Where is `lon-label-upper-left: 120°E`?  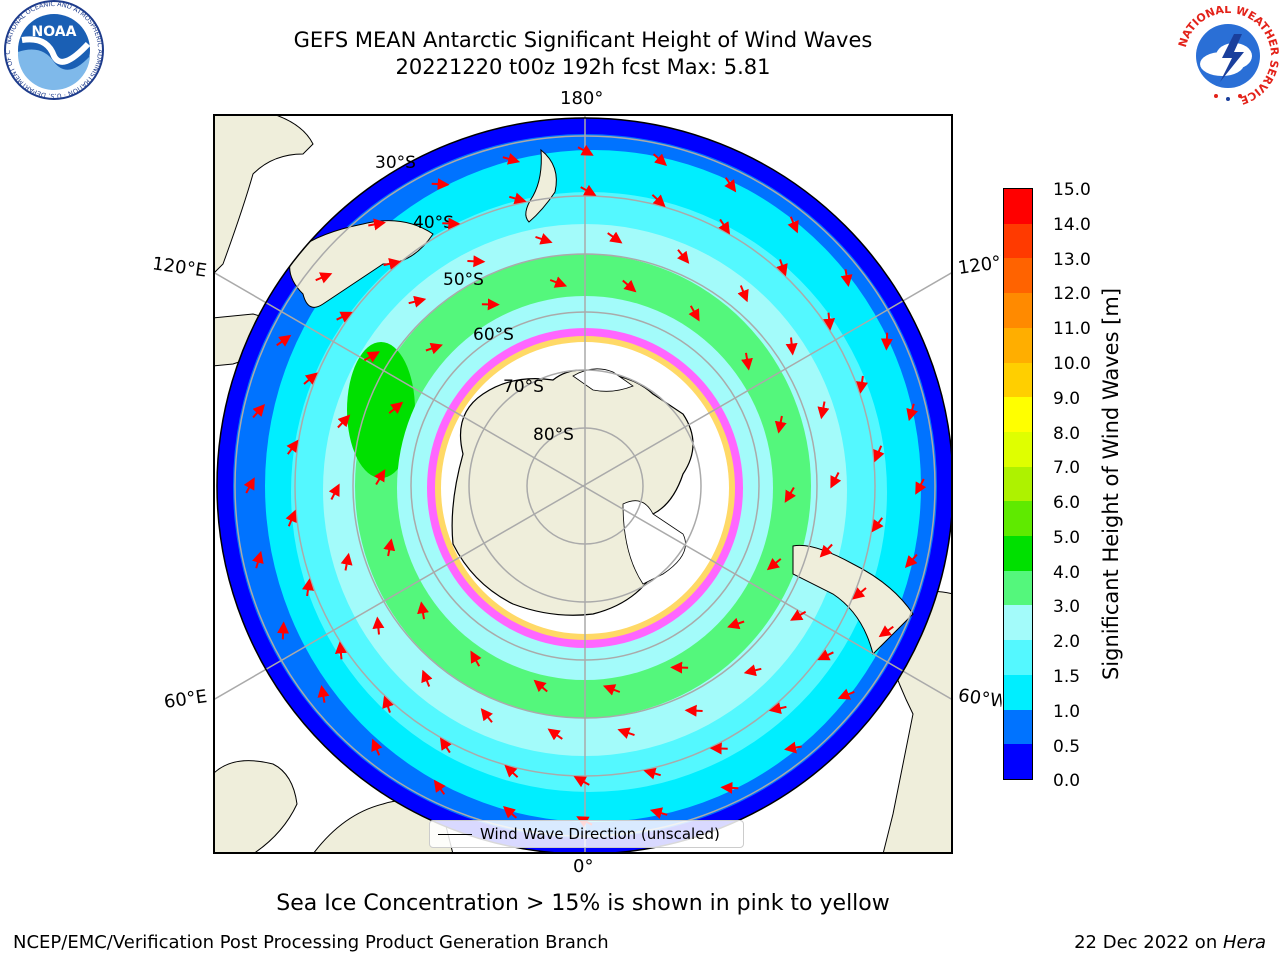
lon-label-upper-left: 120°E is located at coordinates (179, 267).